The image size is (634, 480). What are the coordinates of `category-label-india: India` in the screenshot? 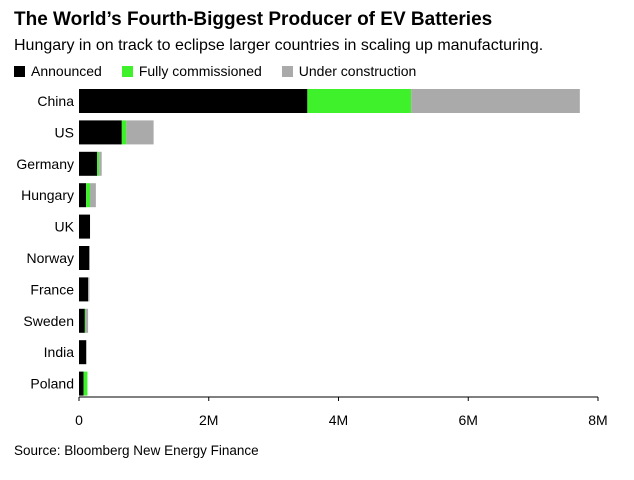 It's located at (59, 352).